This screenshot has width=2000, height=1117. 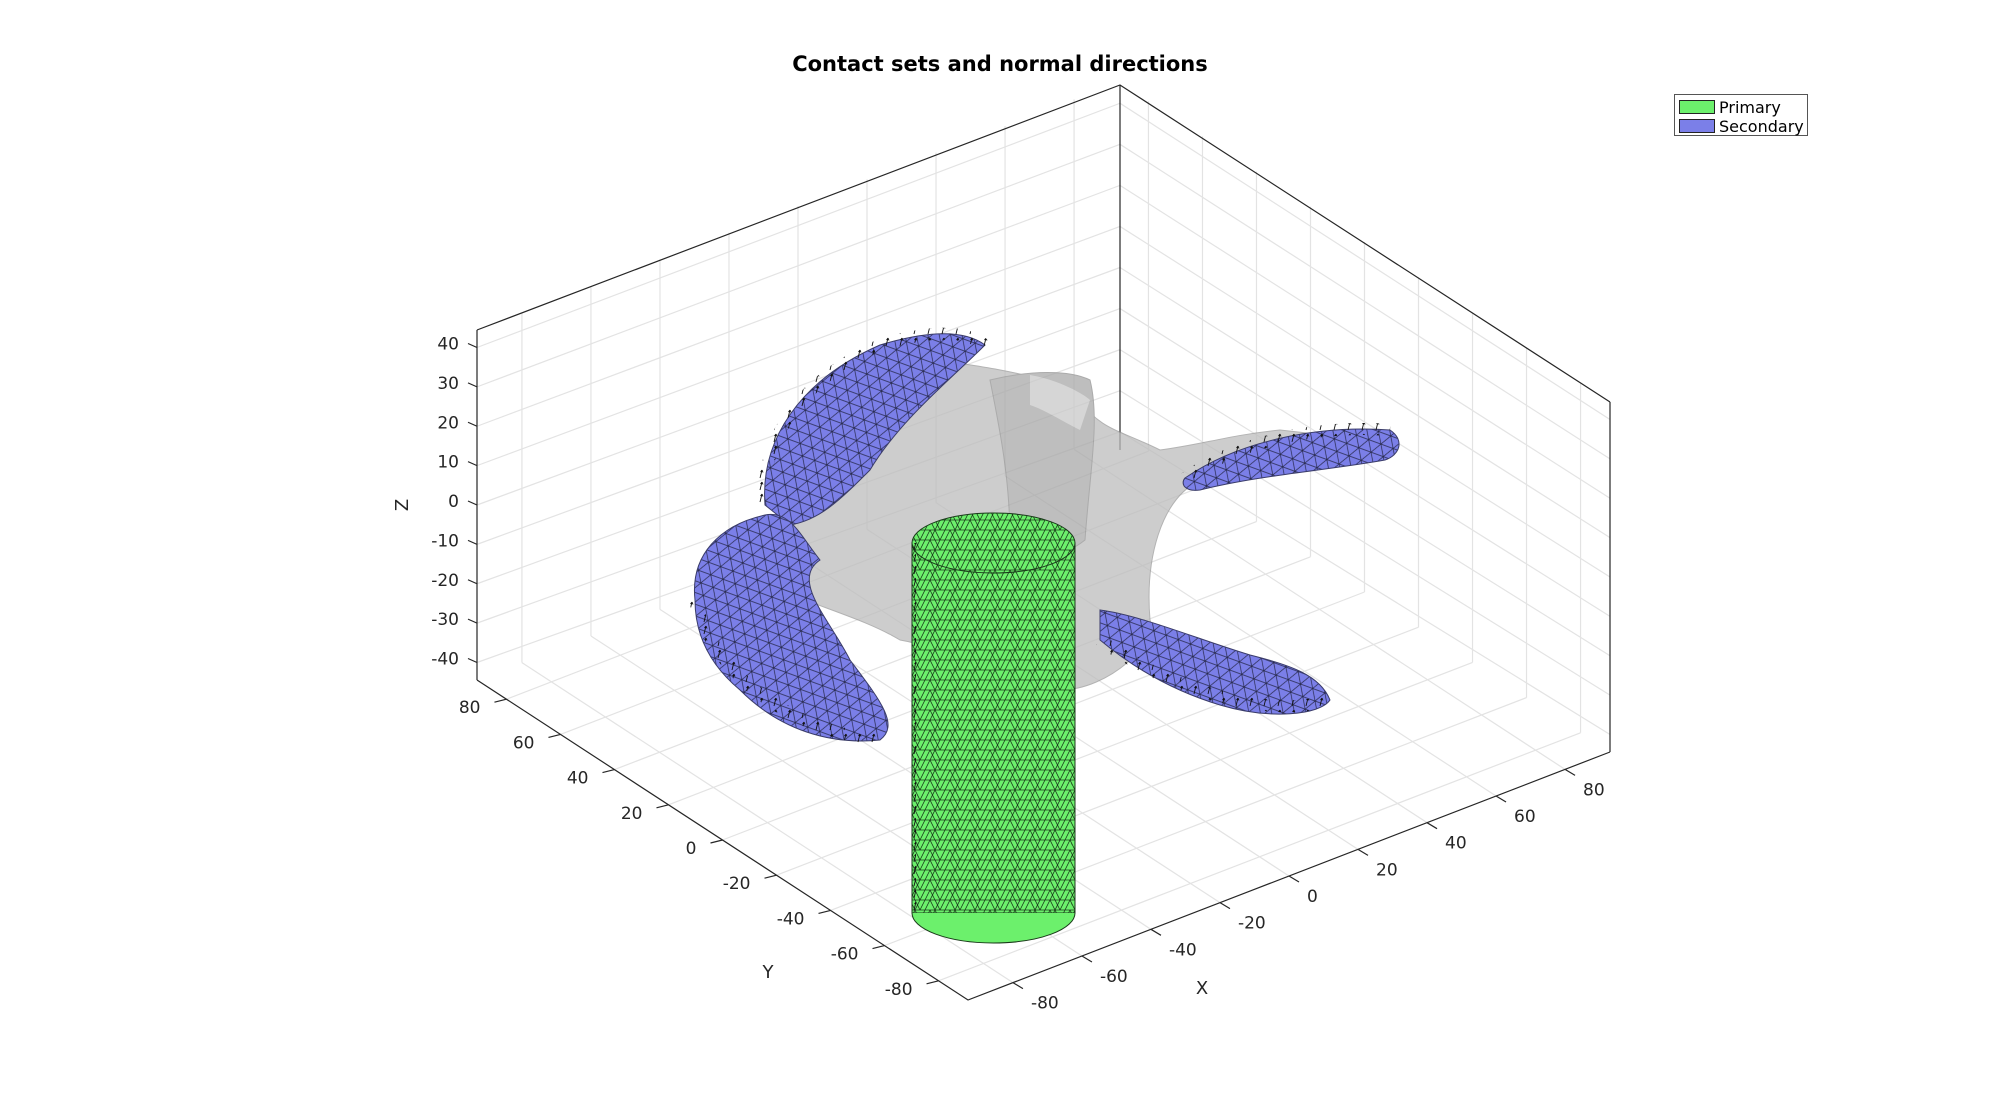 I want to click on z-axis-ticks: 40 30 20 10 0 -10 -20 -30 -40, so click(x=454, y=502).